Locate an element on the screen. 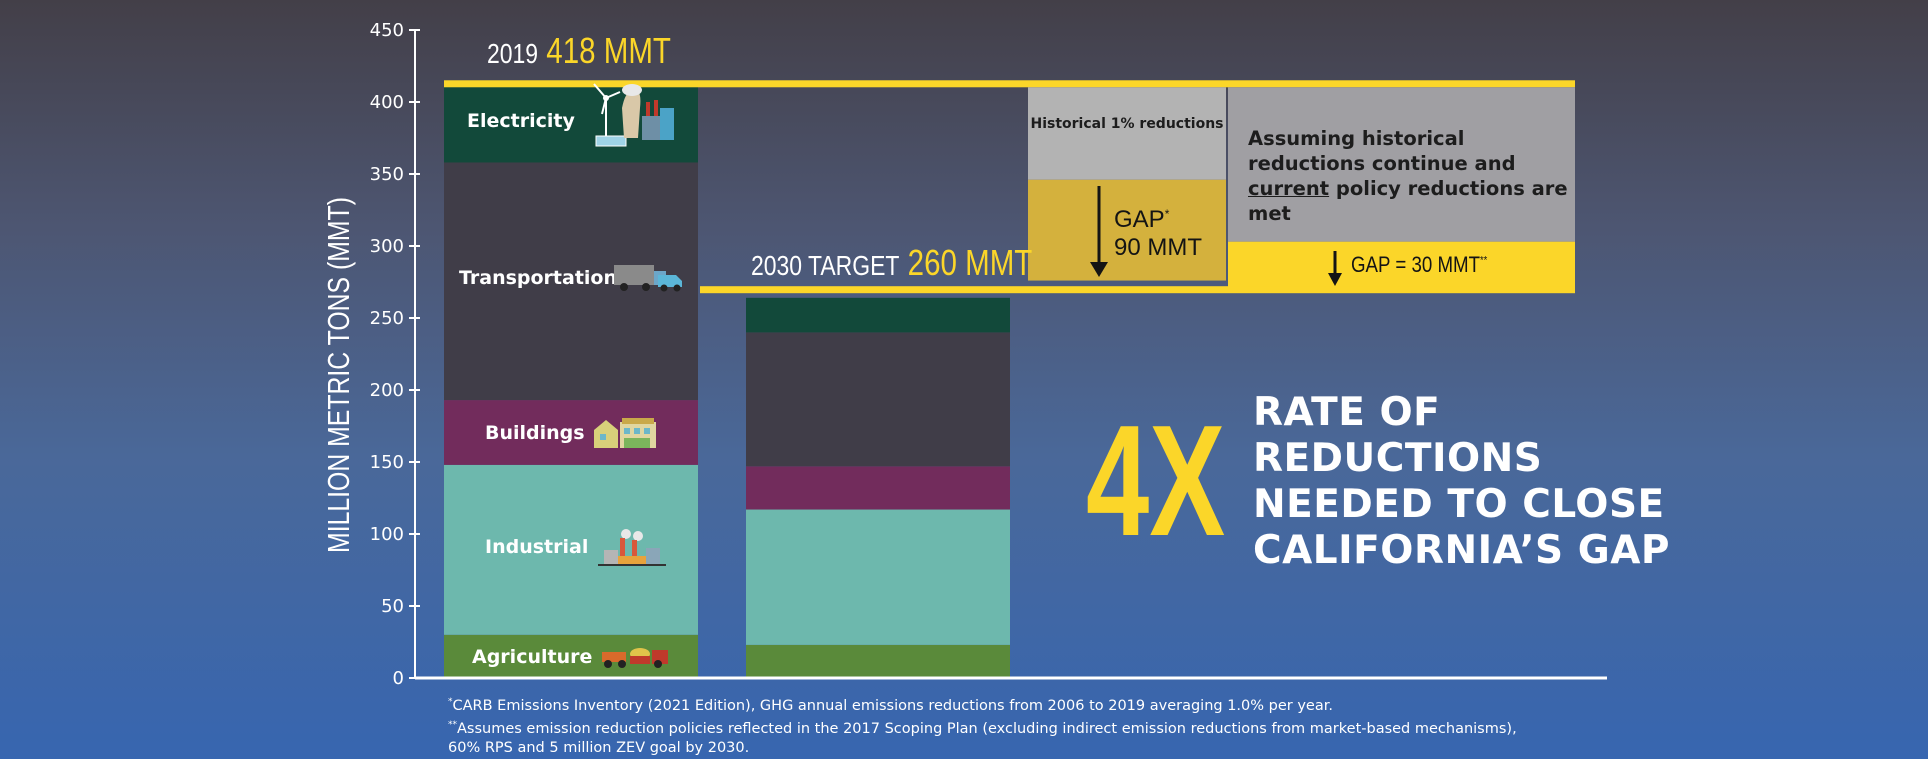 The height and width of the screenshot is (759, 1928). label-2019: 2019 418 MMT is located at coordinates (579, 51).